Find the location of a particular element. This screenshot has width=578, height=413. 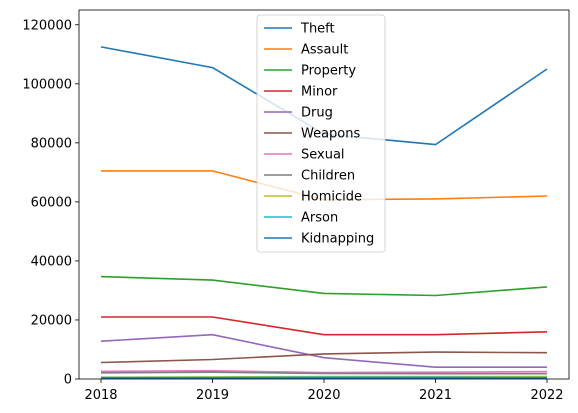

y-tick-label: 0 is located at coordinates (68, 380).